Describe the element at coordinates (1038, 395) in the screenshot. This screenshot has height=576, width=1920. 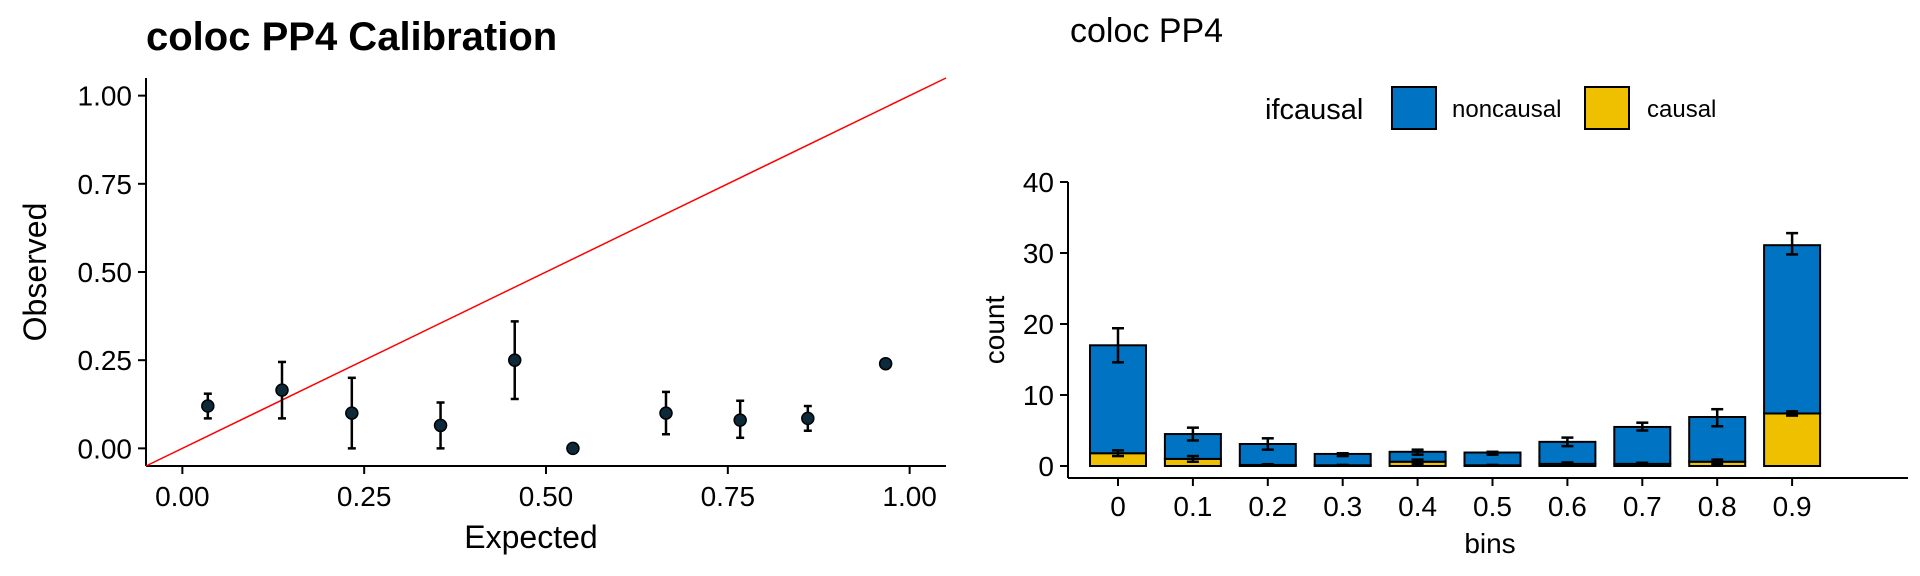
I see `pp4-y-tick-label: 10` at that location.